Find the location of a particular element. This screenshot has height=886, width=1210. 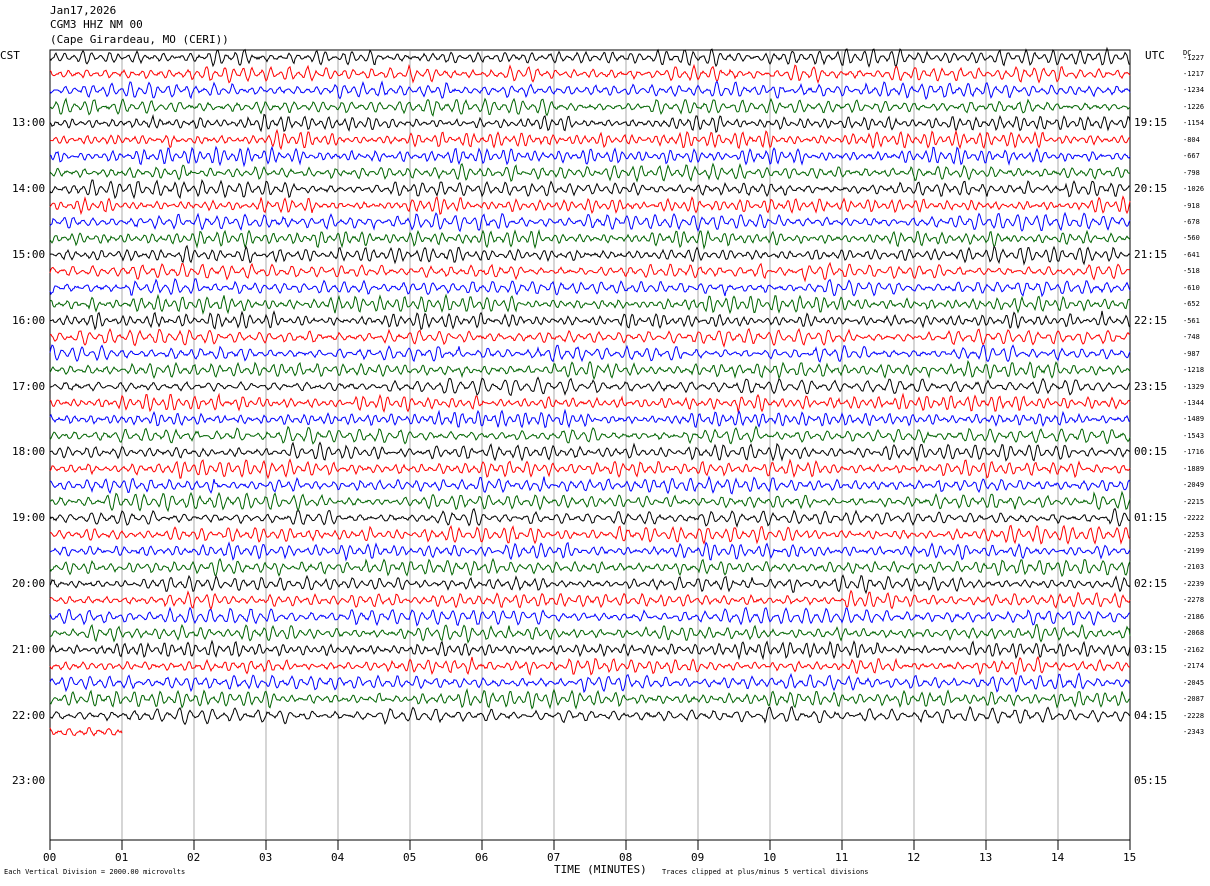

x-tick-label: 07 is located at coordinates (554, 857).